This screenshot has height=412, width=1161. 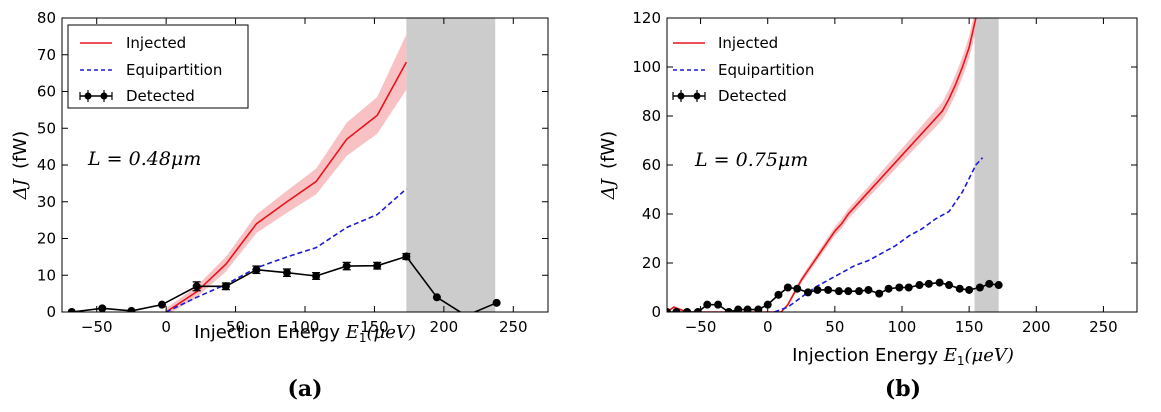 I want to click on legend-box-a, so click(x=158, y=66).